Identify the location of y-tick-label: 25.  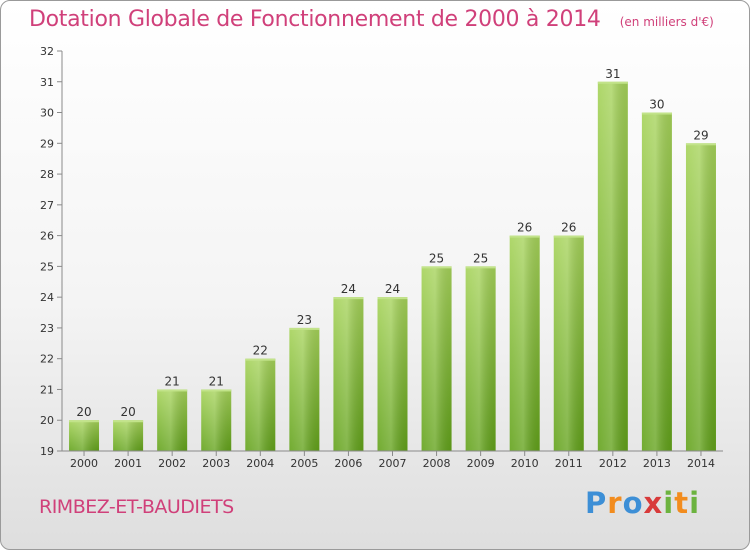
(47, 266).